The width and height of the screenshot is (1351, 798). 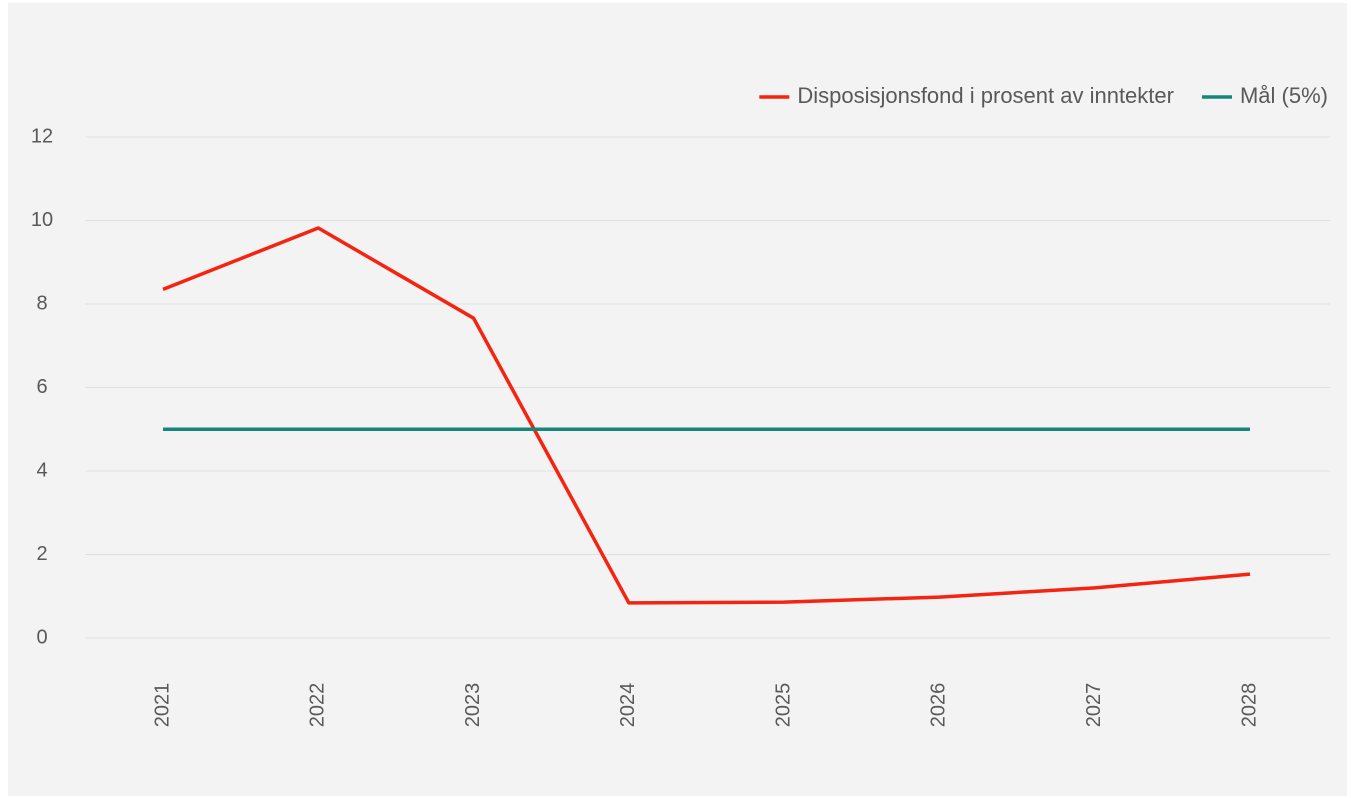 I want to click on y-tick-label: 0, so click(x=41, y=637).